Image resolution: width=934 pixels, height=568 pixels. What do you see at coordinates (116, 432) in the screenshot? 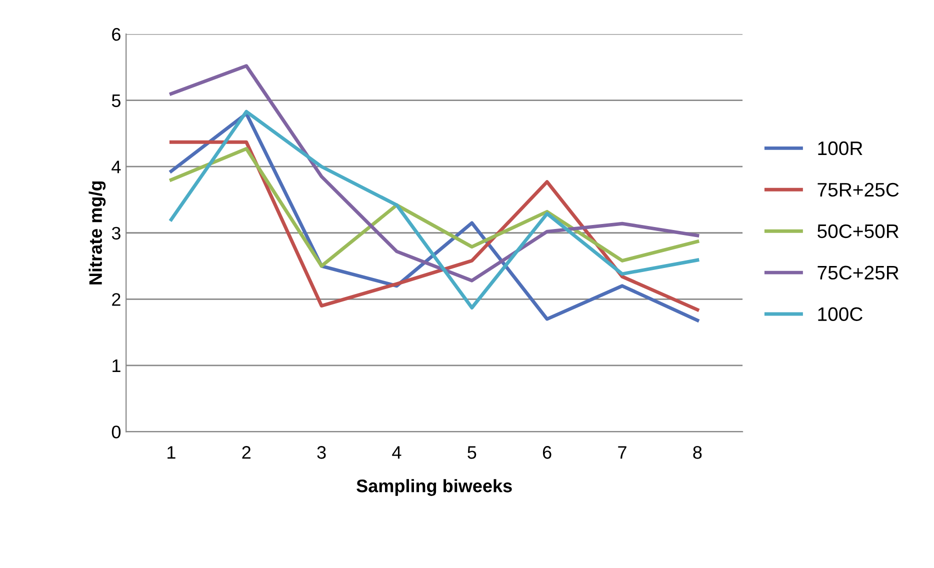
I see `y-tick-label: 0` at bounding box center [116, 432].